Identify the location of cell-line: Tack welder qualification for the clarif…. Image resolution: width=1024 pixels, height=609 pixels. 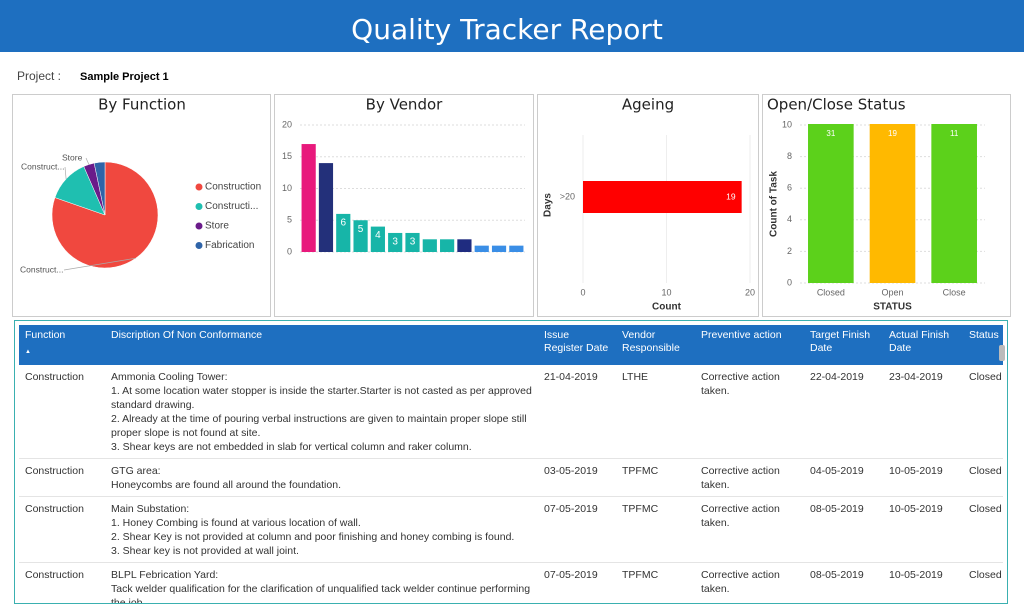
(321, 593).